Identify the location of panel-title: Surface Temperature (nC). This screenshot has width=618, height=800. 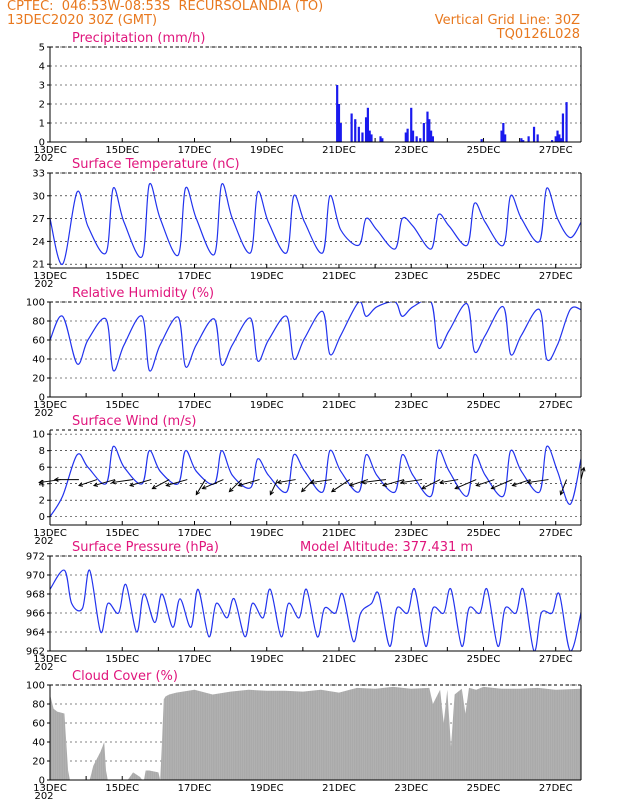
(156, 164).